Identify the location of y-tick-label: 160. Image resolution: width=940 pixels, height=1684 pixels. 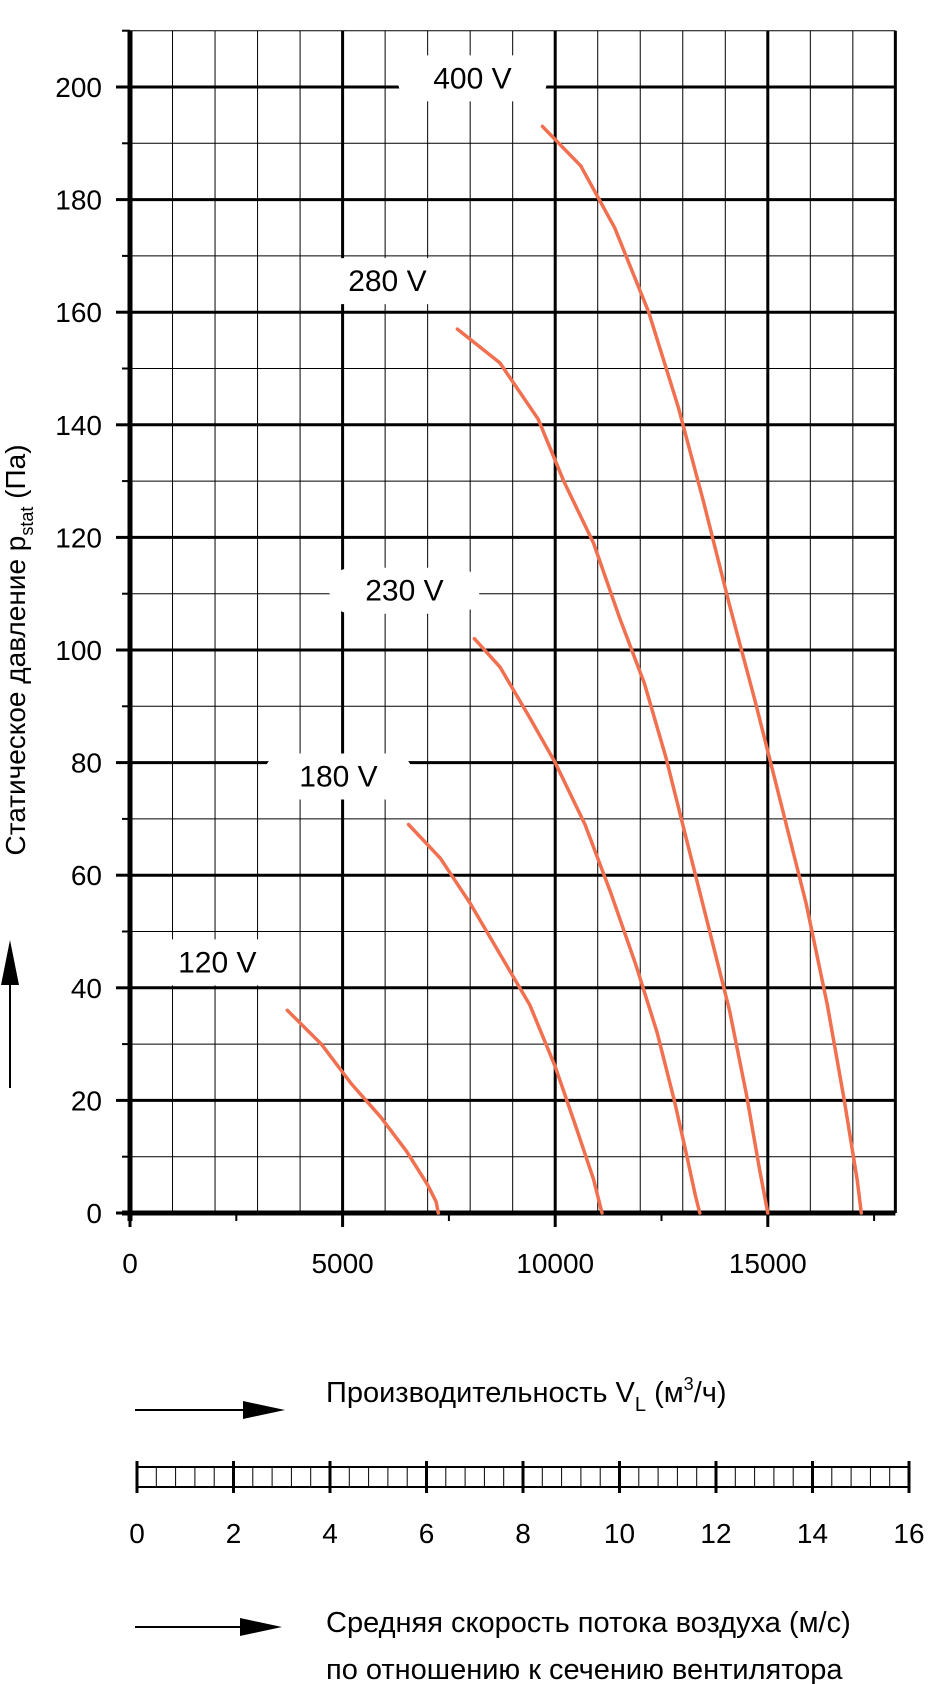
(78, 312).